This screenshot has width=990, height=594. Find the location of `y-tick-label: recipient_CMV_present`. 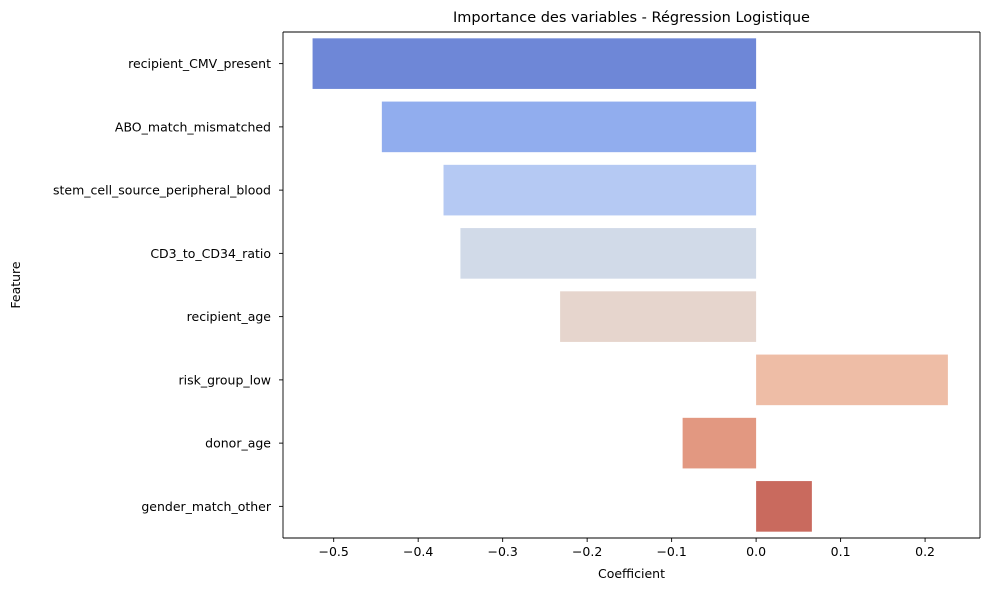

y-tick-label: recipient_CMV_present is located at coordinates (199, 63).